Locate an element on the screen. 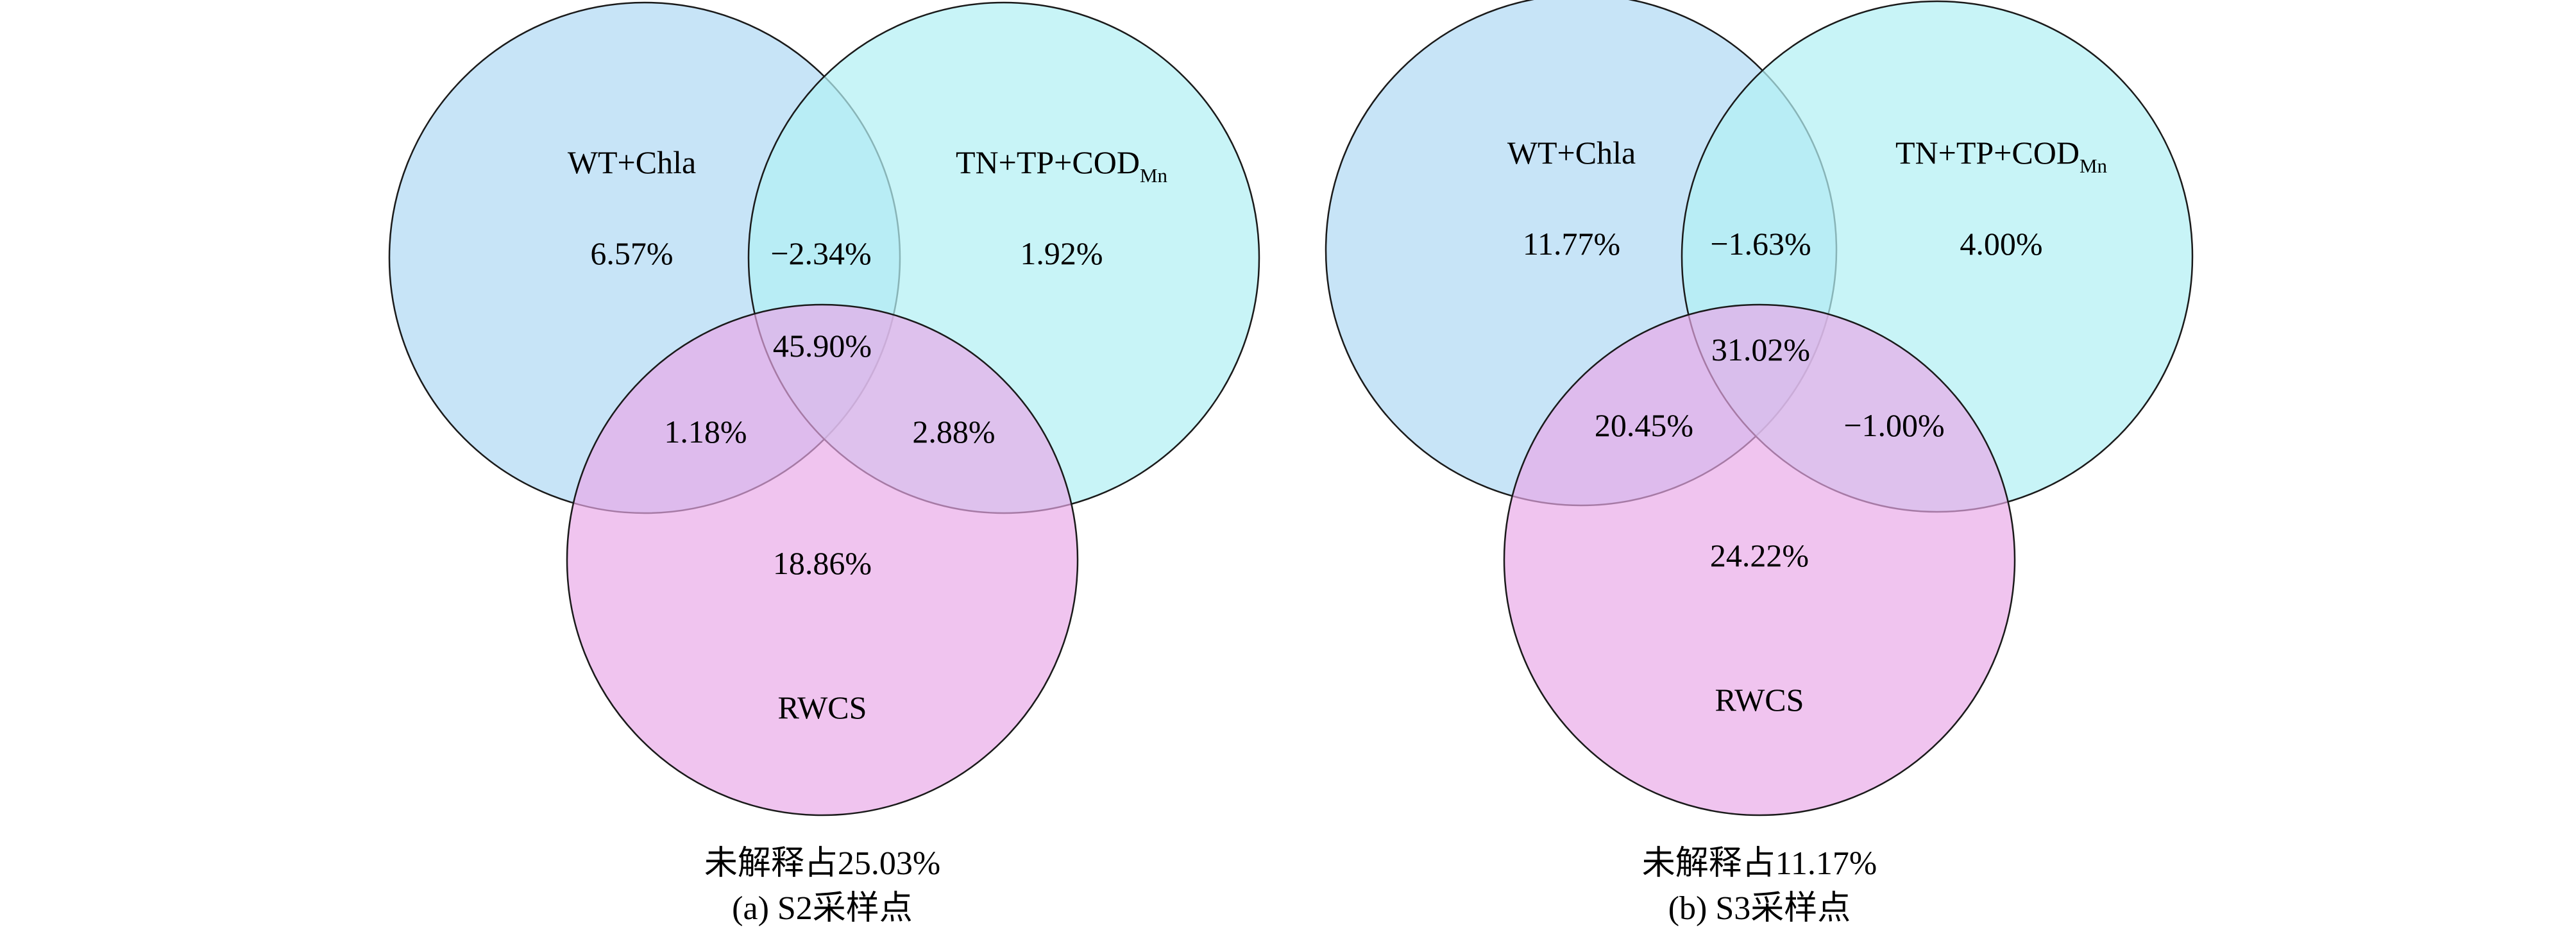 Image resolution: width=2576 pixels, height=930 pixels. value-rwcs-only: 18.86% is located at coordinates (822, 563).